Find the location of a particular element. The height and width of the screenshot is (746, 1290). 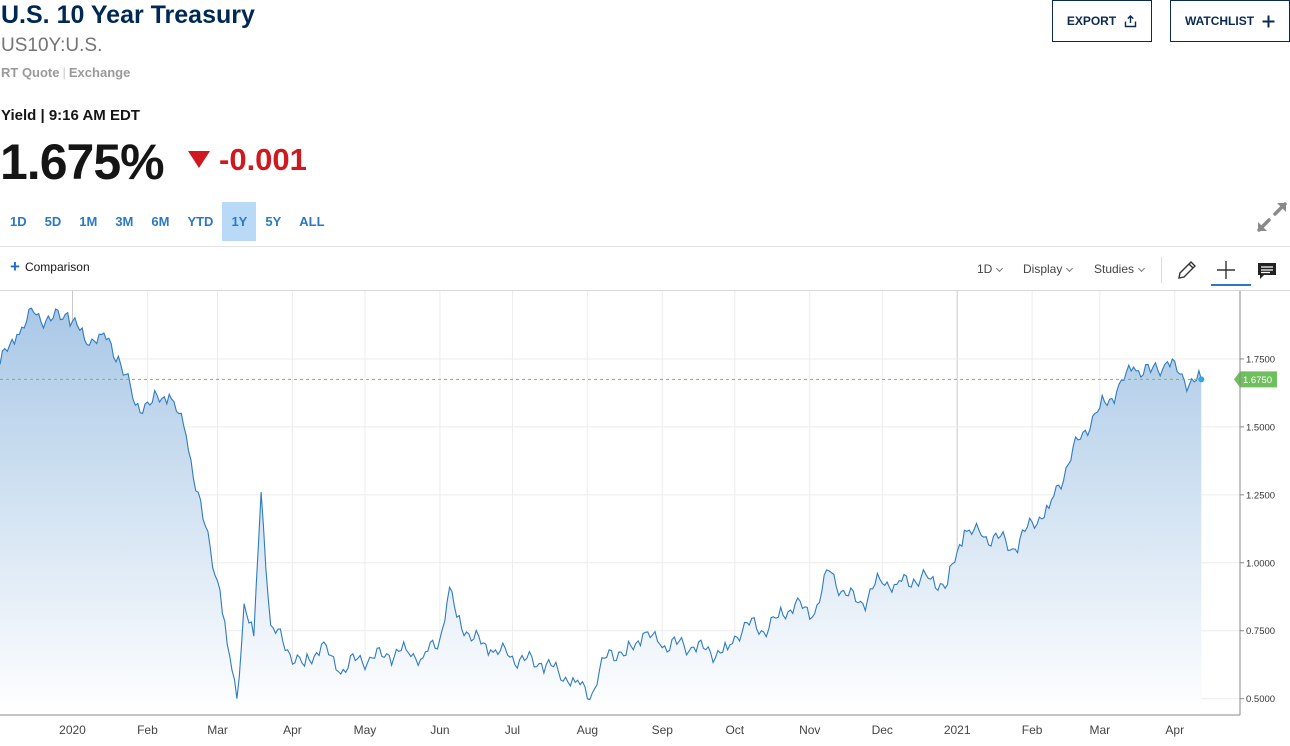

range-ytd: YTD is located at coordinates (200, 221).